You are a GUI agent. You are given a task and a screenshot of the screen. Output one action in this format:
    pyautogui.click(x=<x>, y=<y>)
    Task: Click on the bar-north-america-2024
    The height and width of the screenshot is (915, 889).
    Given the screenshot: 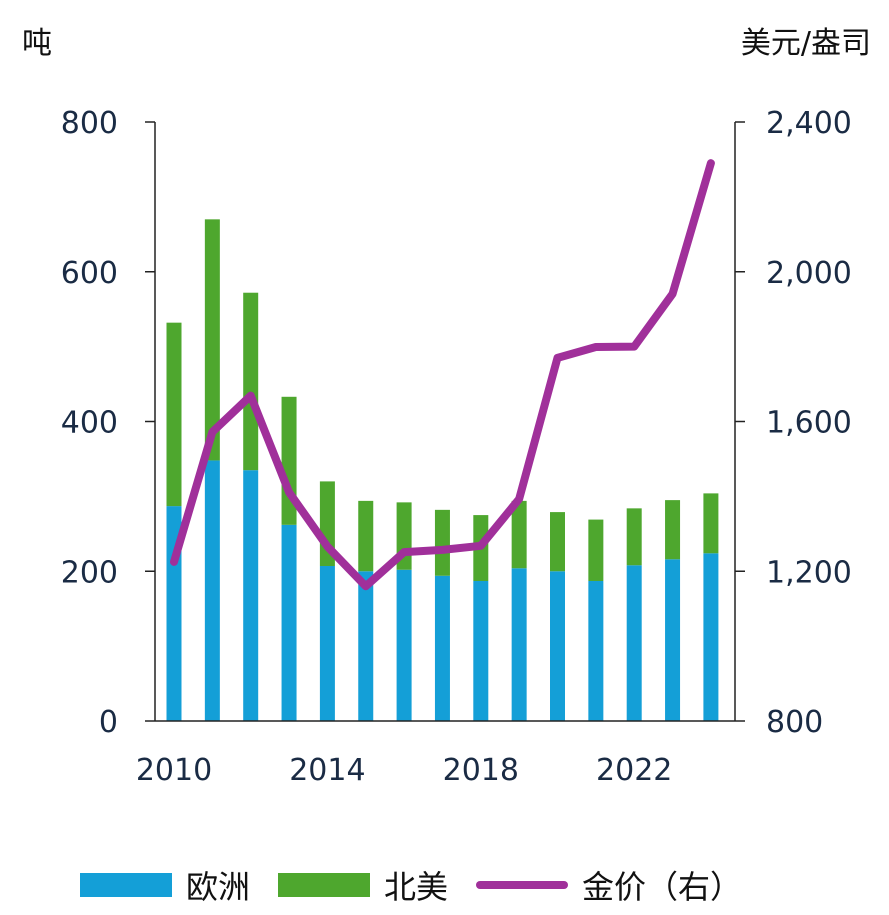 What is the action you would take?
    pyautogui.click(x=711, y=523)
    